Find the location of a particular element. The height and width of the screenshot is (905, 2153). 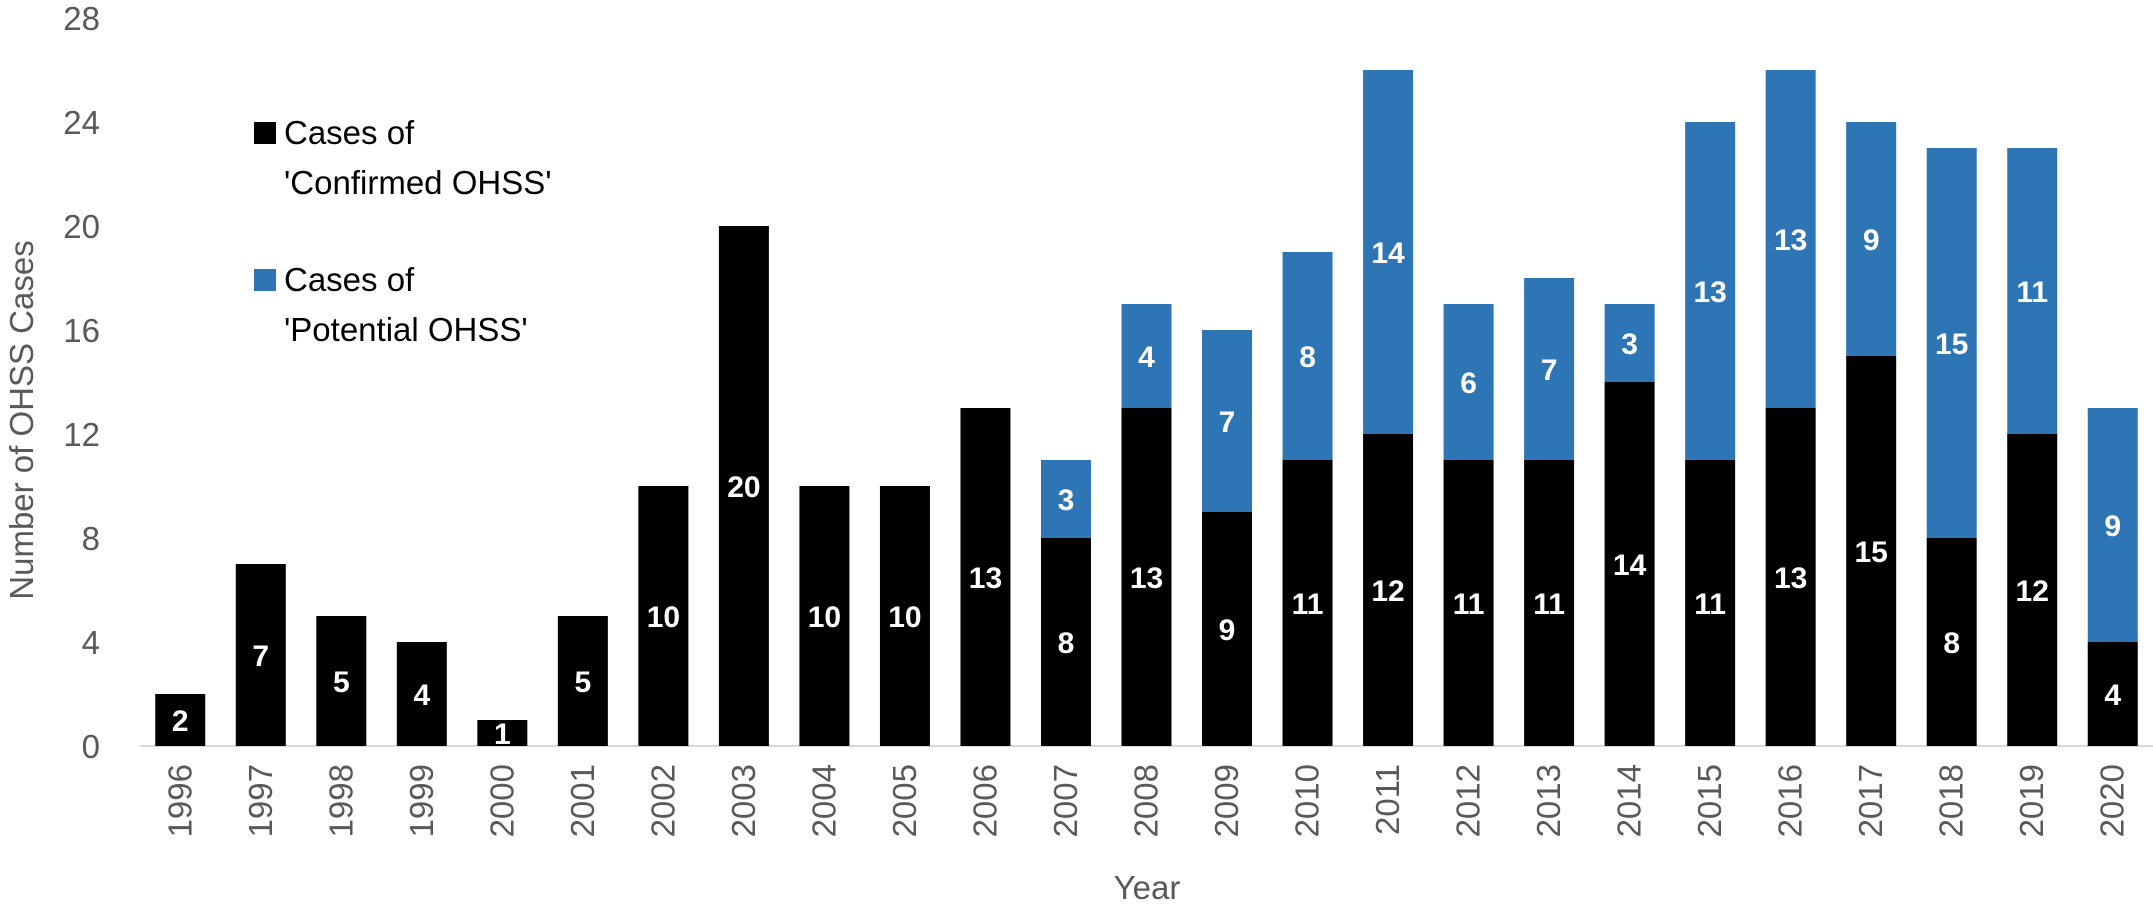

bar-potential-2014 is located at coordinates (1629, 343).